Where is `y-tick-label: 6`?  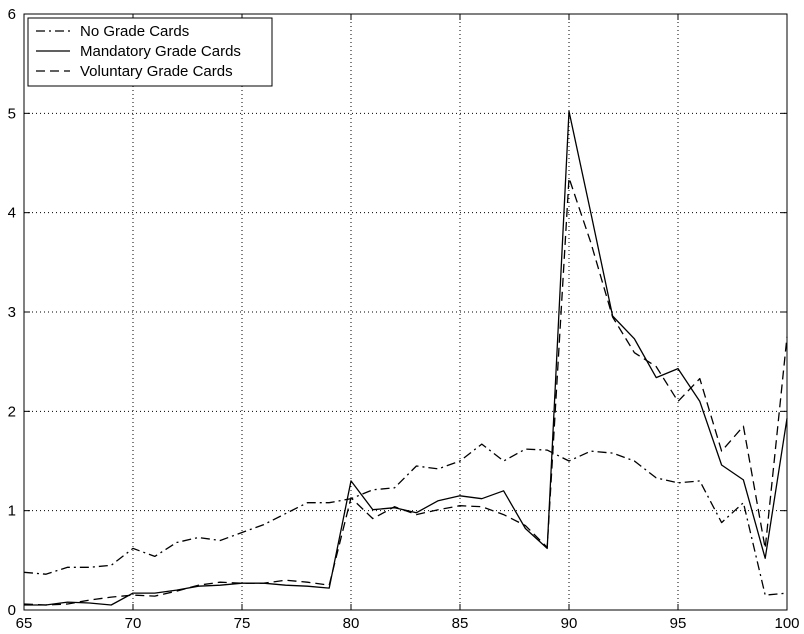
y-tick-label: 6 is located at coordinates (12, 14).